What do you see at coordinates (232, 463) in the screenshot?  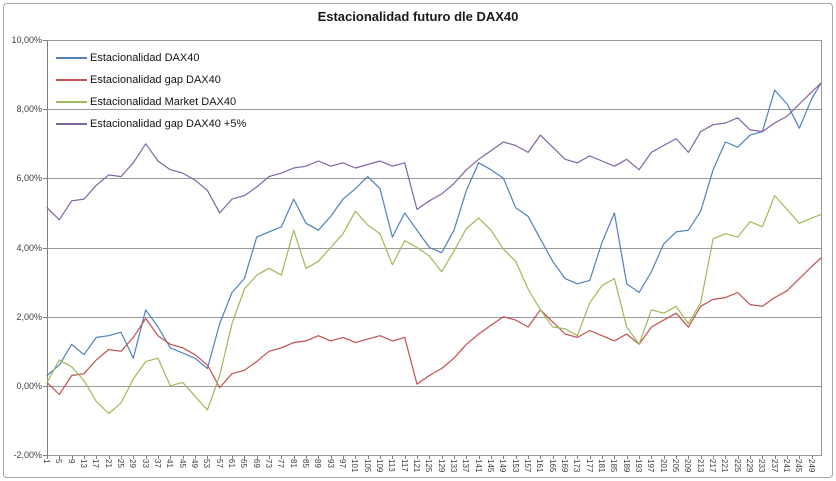 I see `x-tick-label: 61` at bounding box center [232, 463].